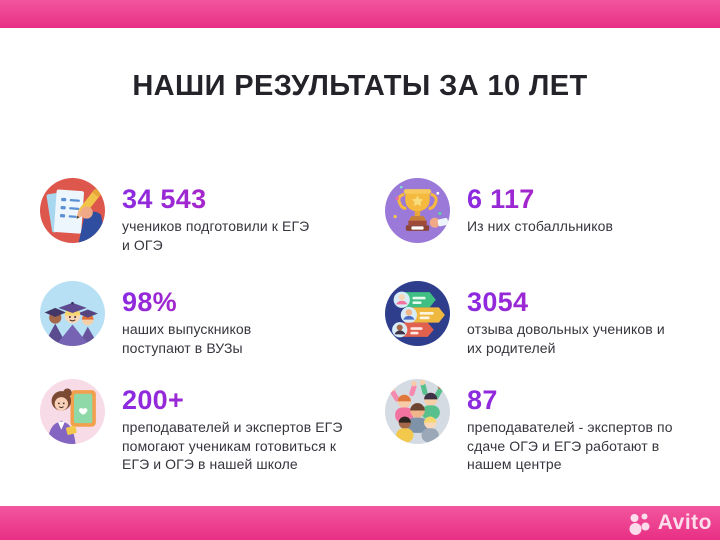 This screenshot has width=720, height=540. What do you see at coordinates (566, 302) in the screenshot?
I see `stat-value: 3054` at bounding box center [566, 302].